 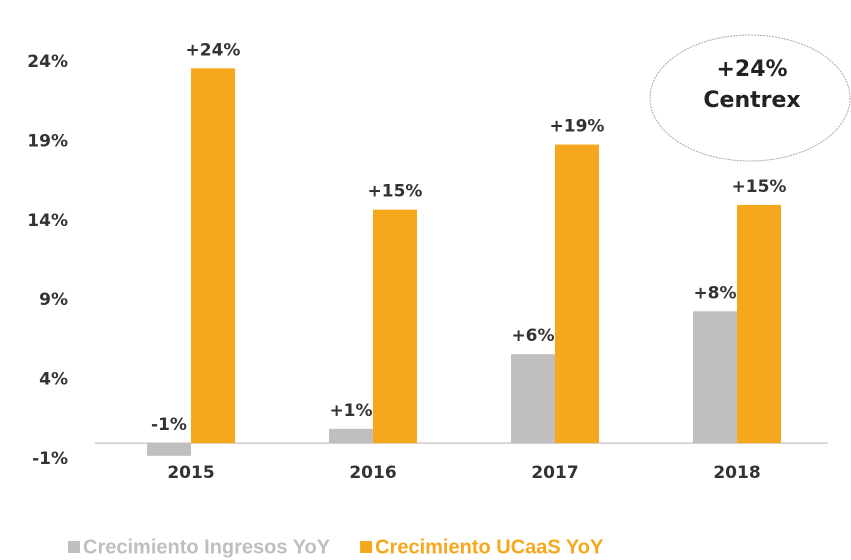 What do you see at coordinates (736, 473) in the screenshot?
I see `x-tick-label: 2018` at bounding box center [736, 473].